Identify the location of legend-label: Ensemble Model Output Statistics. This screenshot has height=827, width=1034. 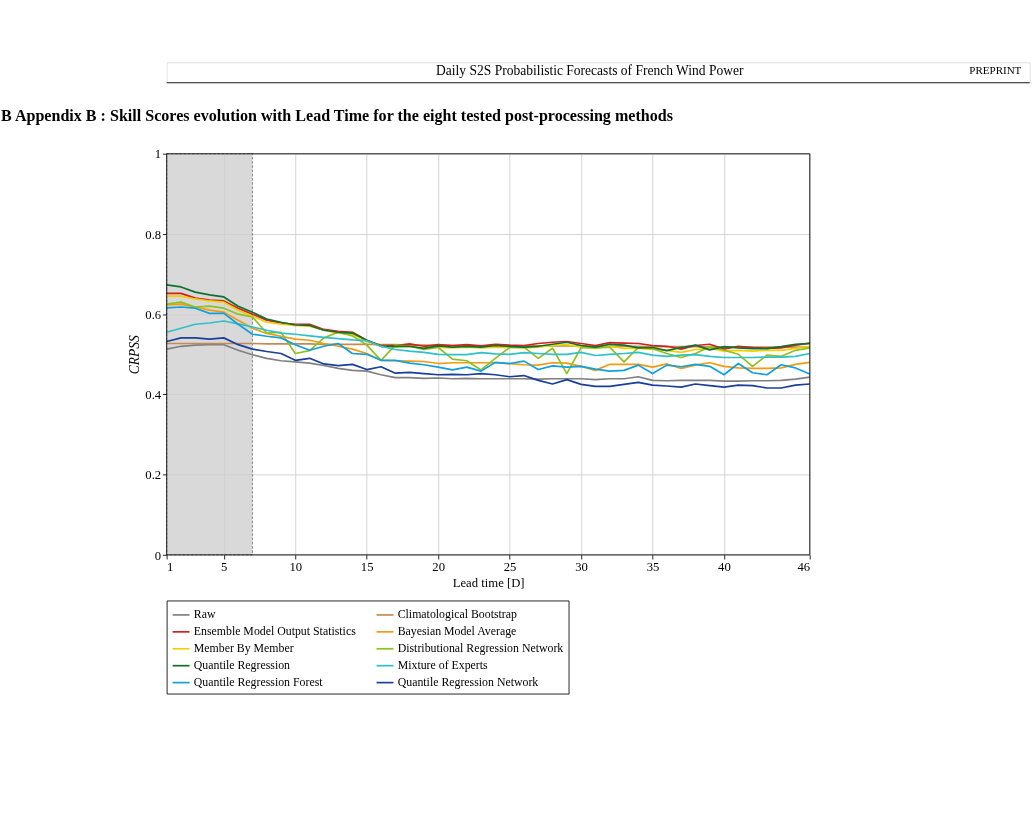
(275, 631).